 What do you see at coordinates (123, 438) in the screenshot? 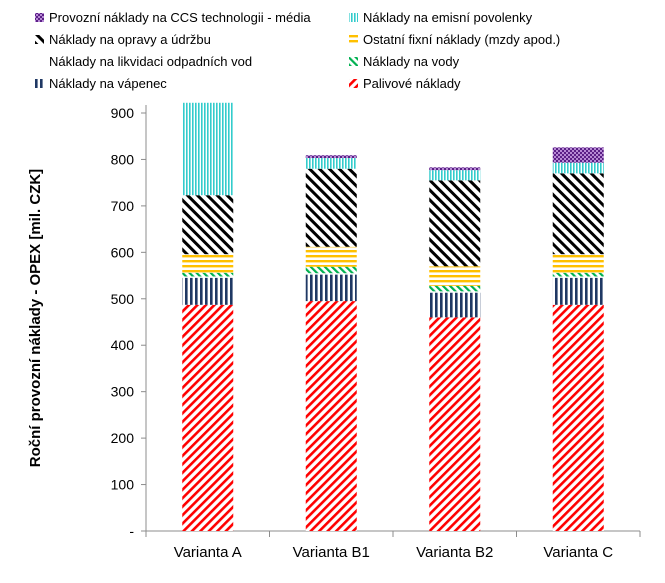
I see `y-tick-label: 200` at bounding box center [123, 438].